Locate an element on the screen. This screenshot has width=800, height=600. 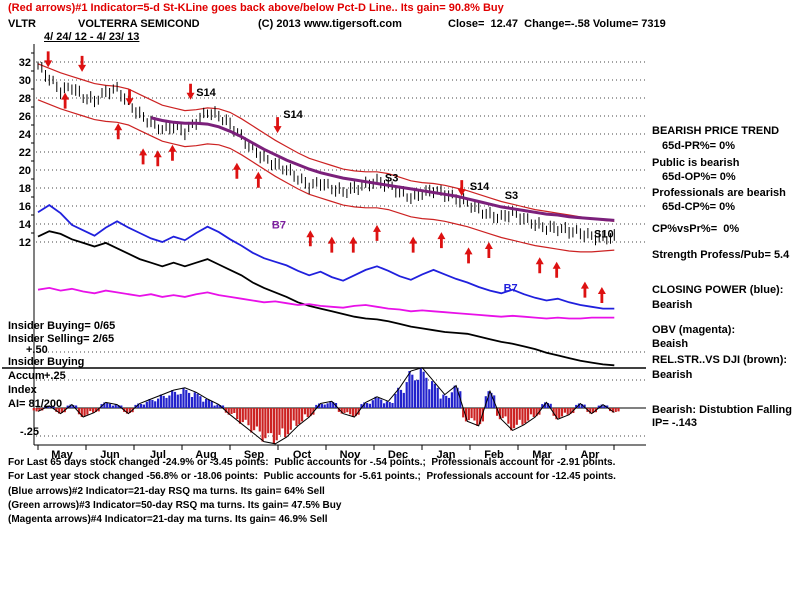
svg-text: Sep is located at coordinates (254, 455).